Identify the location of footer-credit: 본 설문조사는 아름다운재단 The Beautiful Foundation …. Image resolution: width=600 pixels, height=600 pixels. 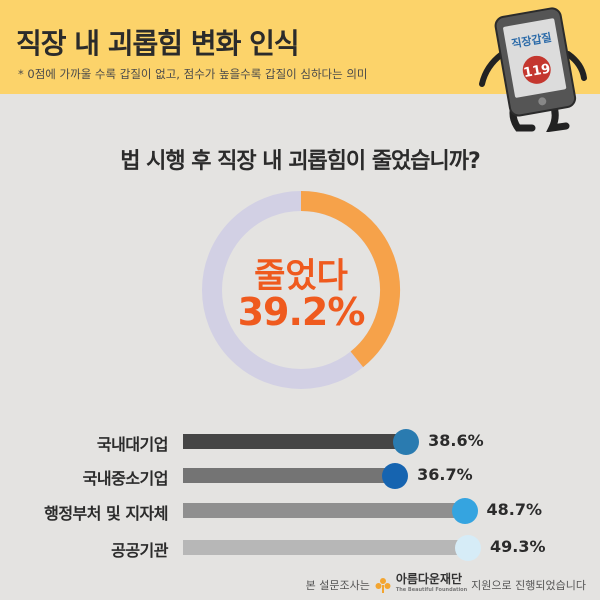
(445, 584).